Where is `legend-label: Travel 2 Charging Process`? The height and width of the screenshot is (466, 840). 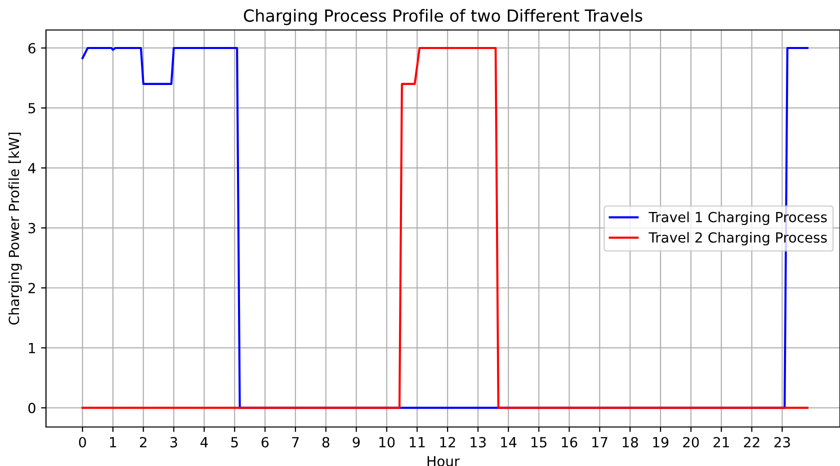
legend-label: Travel 2 Charging Process is located at coordinates (737, 239).